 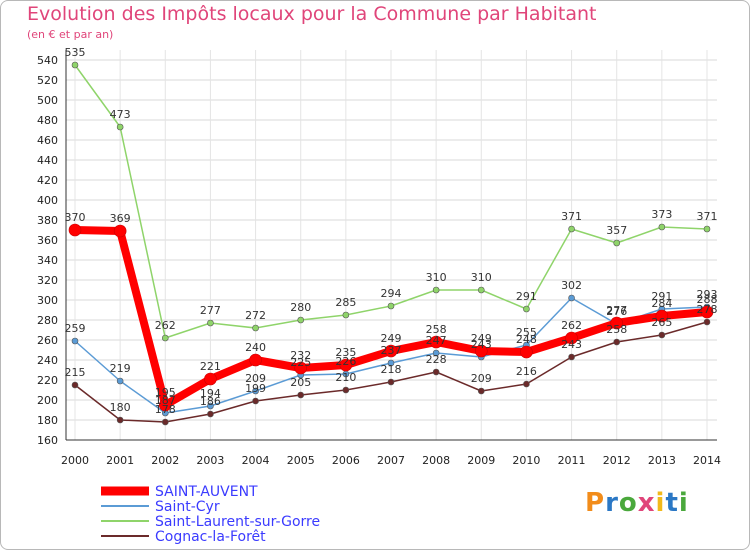 What do you see at coordinates (47, 140) in the screenshot?
I see `y-tick-label: 460` at bounding box center [47, 140].